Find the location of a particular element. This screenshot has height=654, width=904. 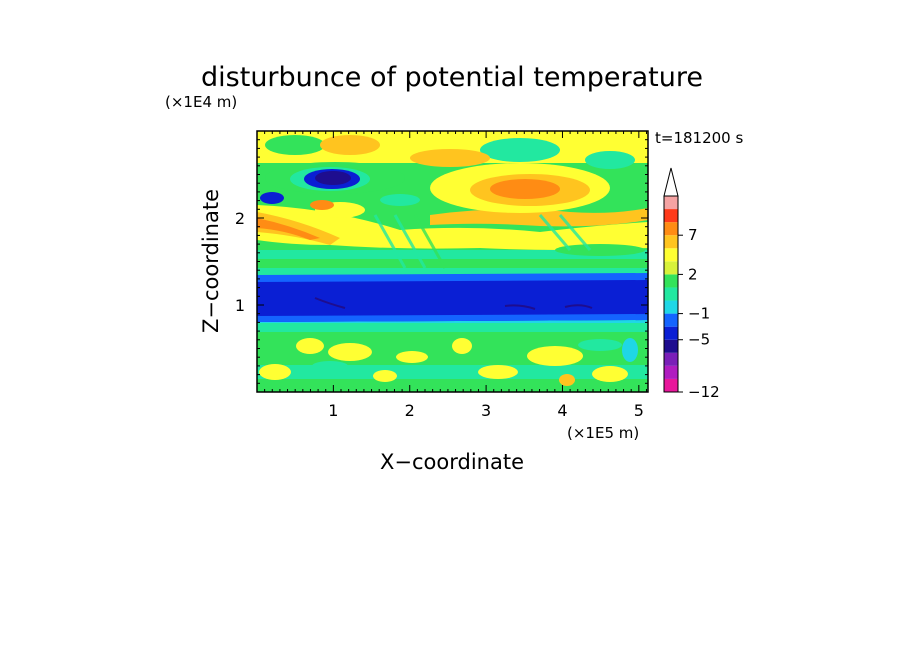

y-axis-label: Z−coordinate is located at coordinates (211, 261).